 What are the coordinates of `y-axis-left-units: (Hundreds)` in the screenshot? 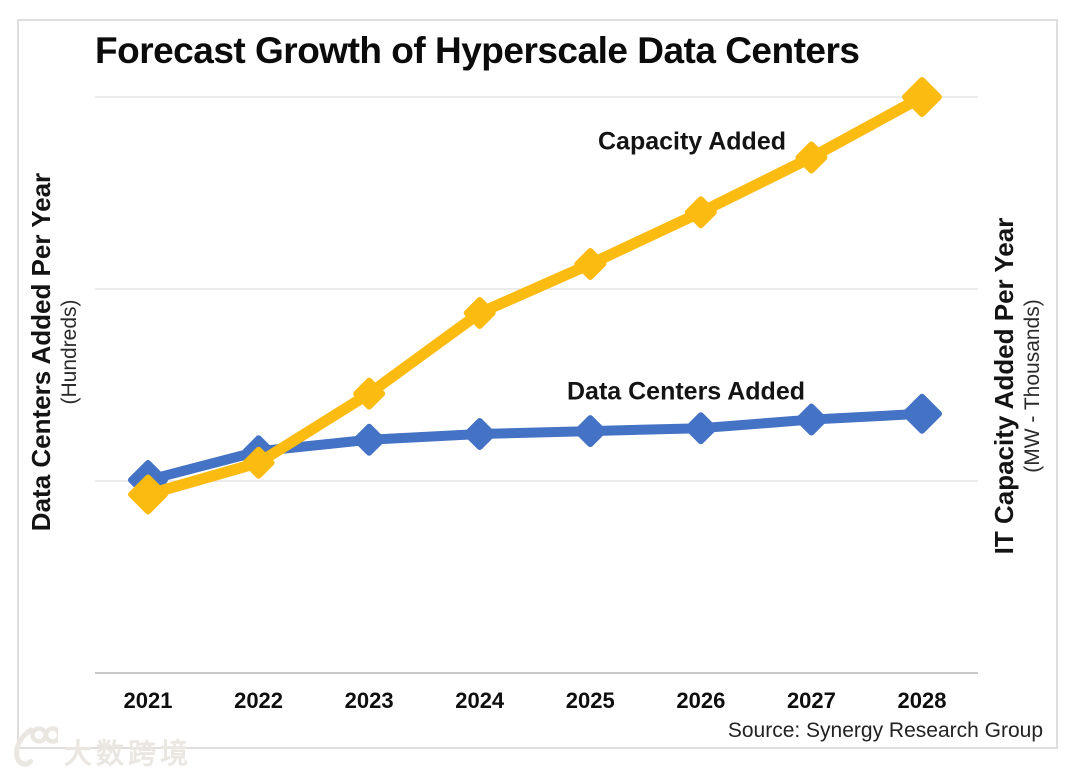 It's located at (69, 352).